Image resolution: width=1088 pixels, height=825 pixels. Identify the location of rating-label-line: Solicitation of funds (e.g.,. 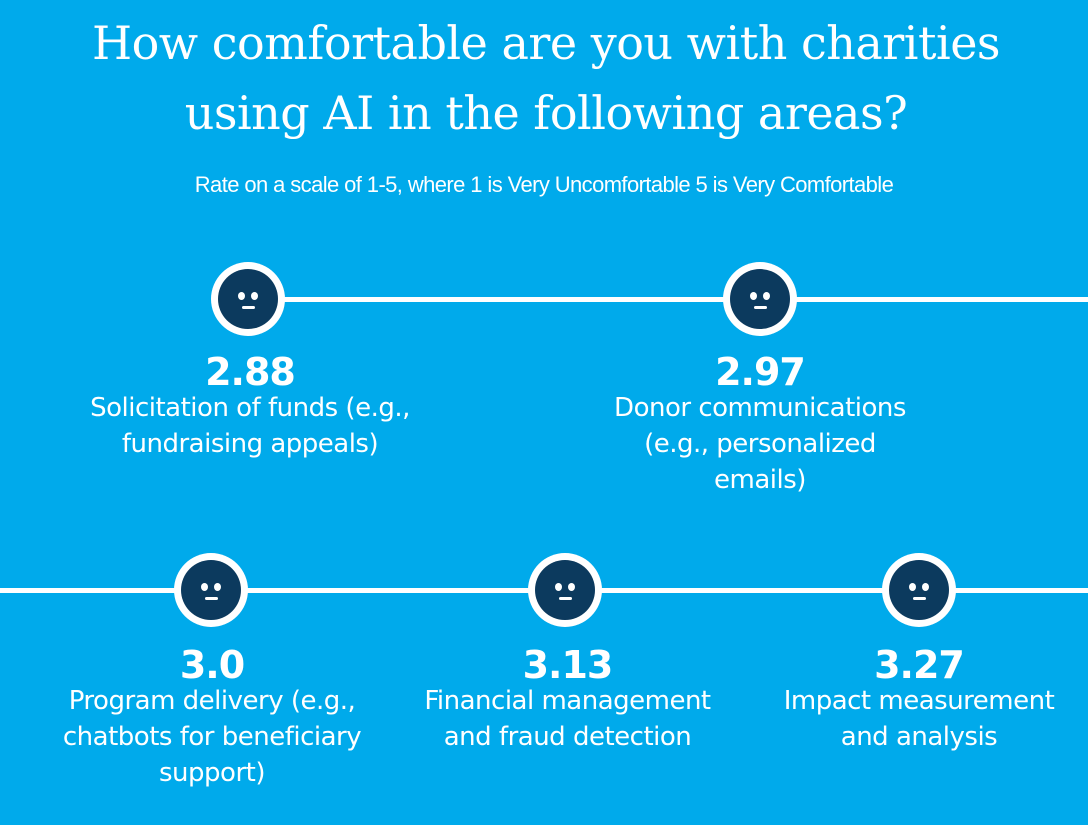
(250, 408).